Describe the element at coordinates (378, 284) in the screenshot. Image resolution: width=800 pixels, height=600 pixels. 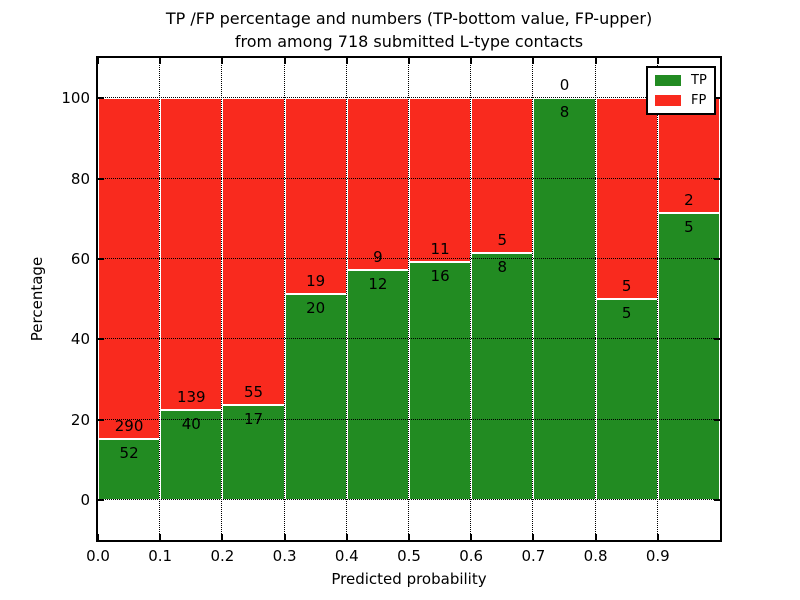
I see `bar-label-tp: 12` at that location.